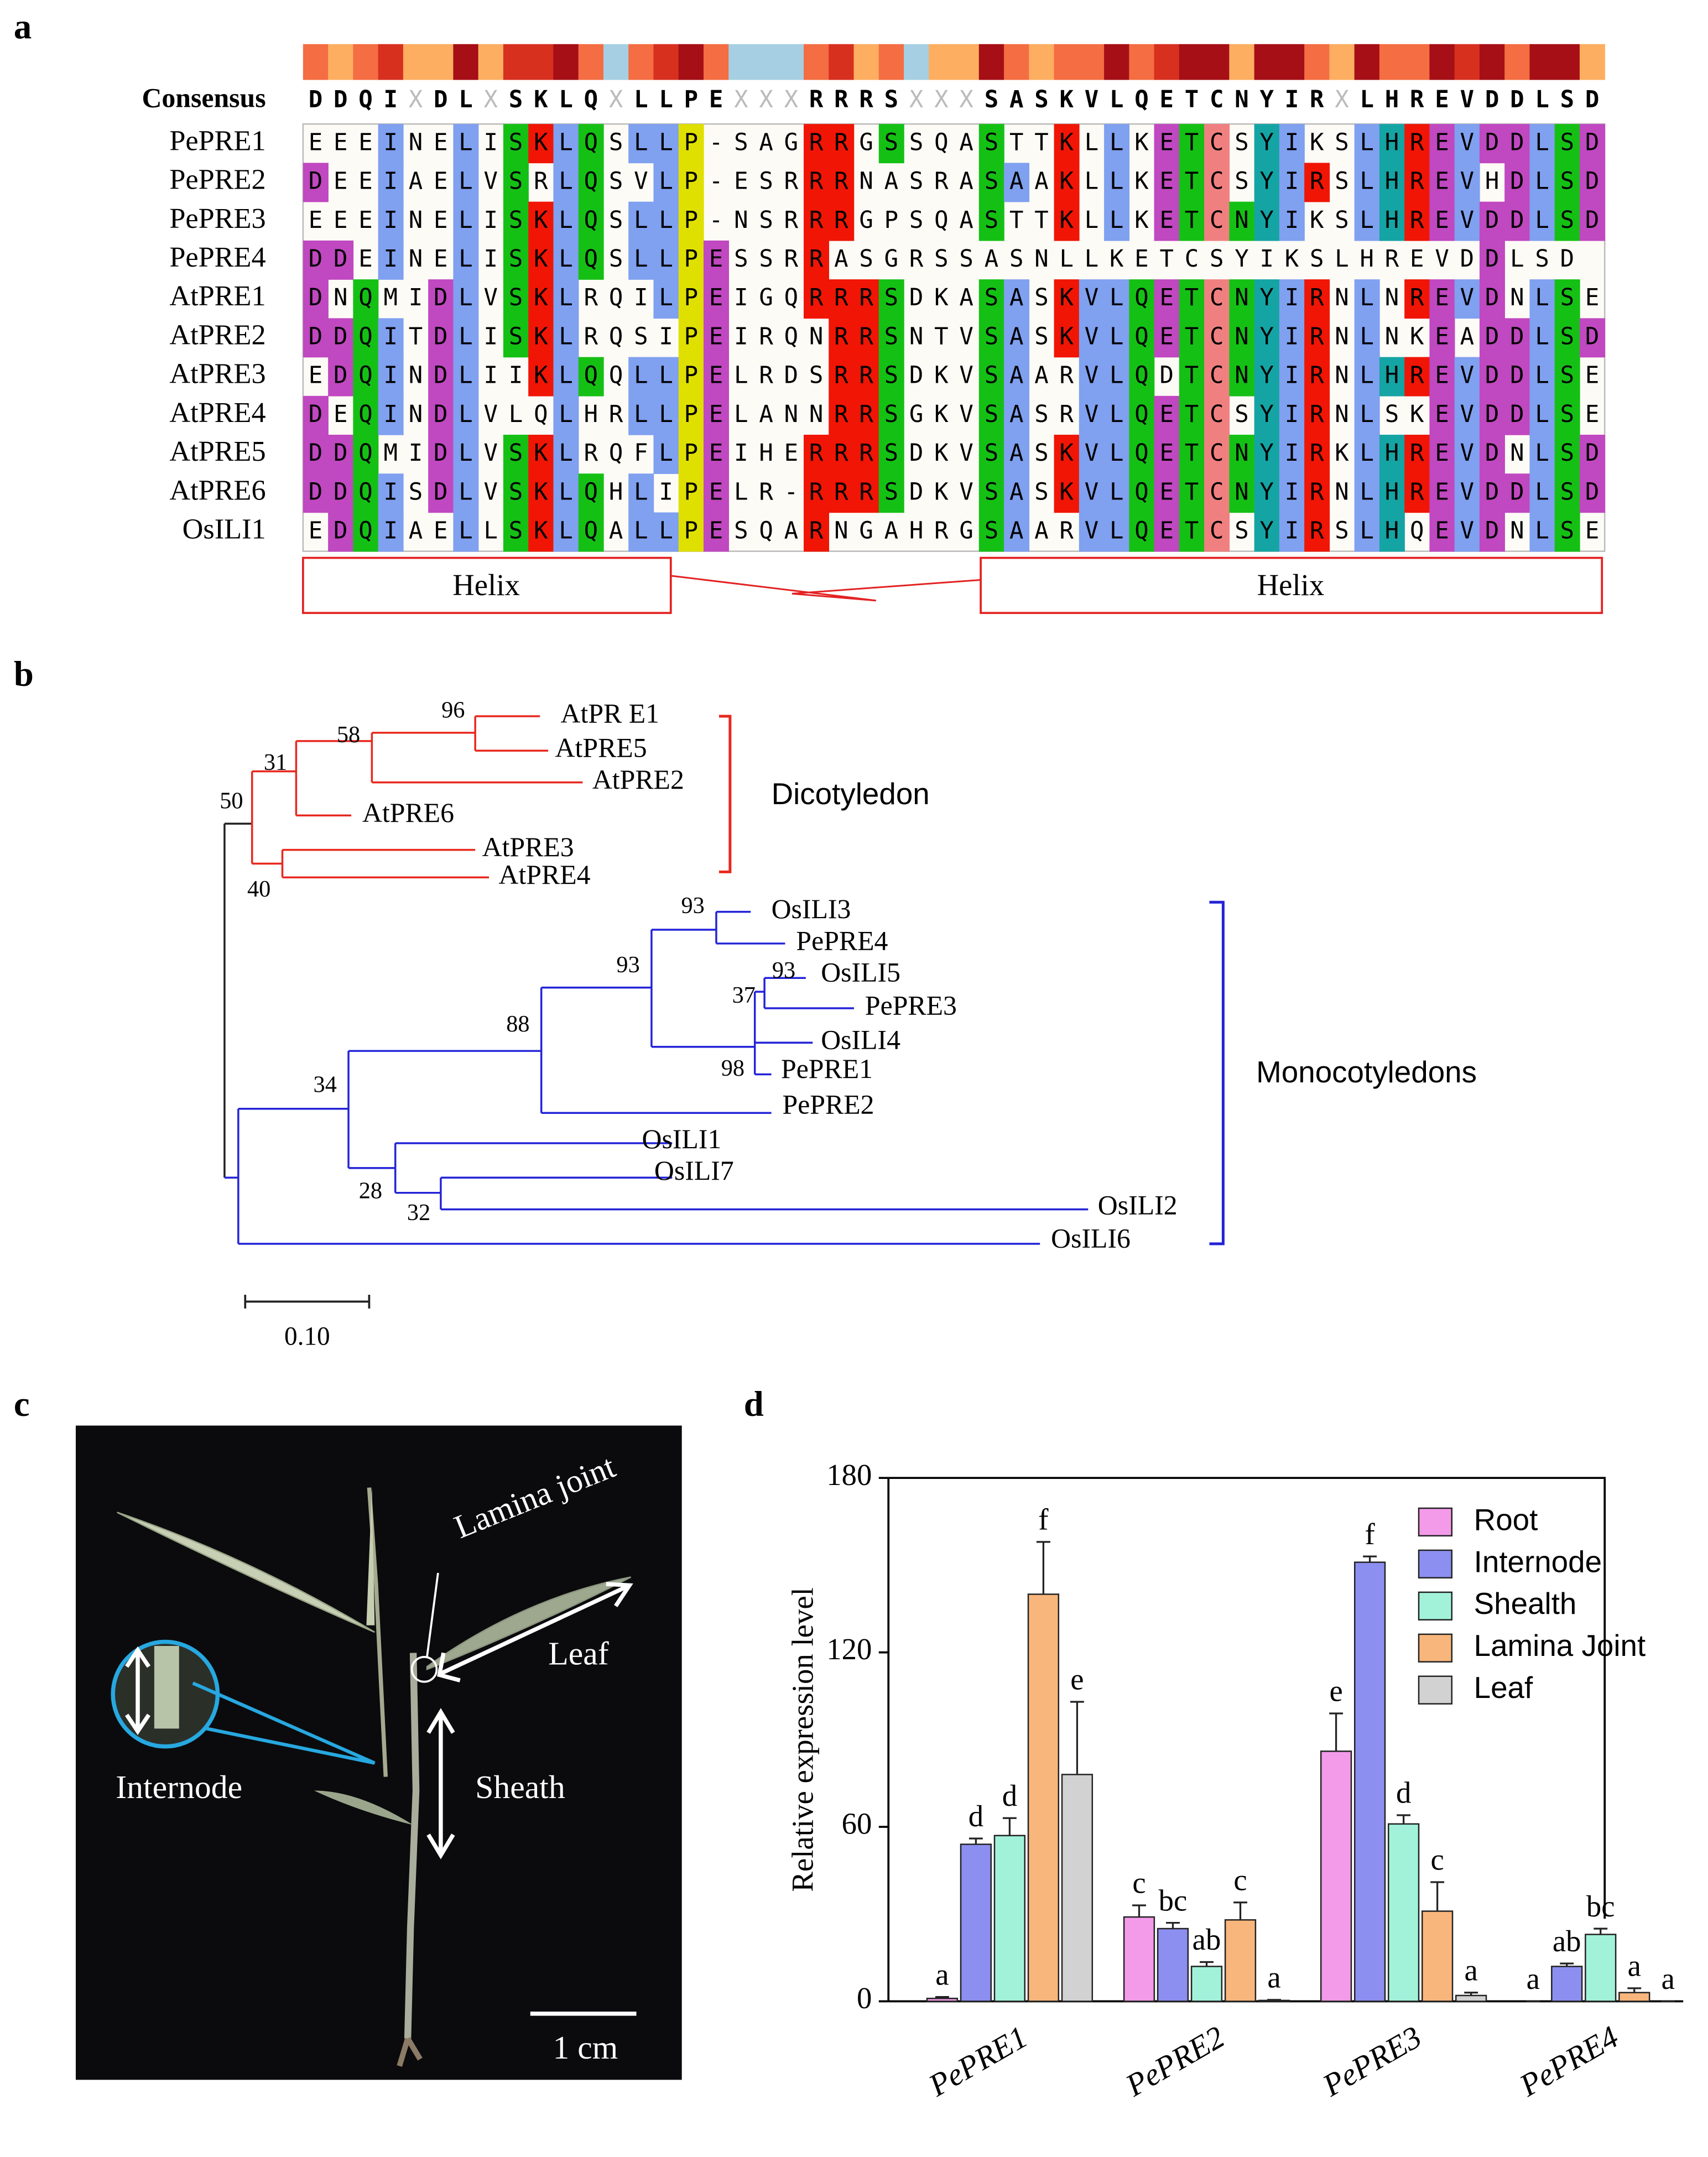 Image resolution: width=1708 pixels, height=2157 pixels. I want to click on legend-label: Leaf, so click(1503, 1687).